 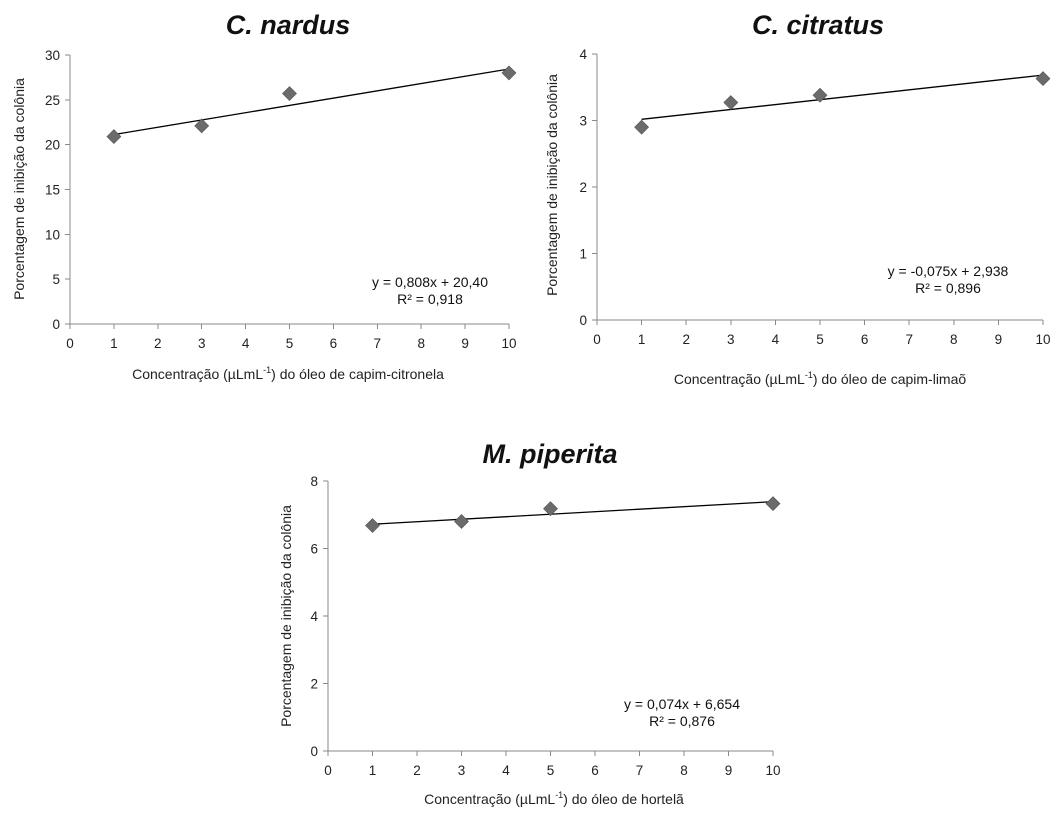 What do you see at coordinates (890, 379) in the screenshot?
I see `x-axis-label-text-end: ) do óleo de capim-limaõ` at bounding box center [890, 379].